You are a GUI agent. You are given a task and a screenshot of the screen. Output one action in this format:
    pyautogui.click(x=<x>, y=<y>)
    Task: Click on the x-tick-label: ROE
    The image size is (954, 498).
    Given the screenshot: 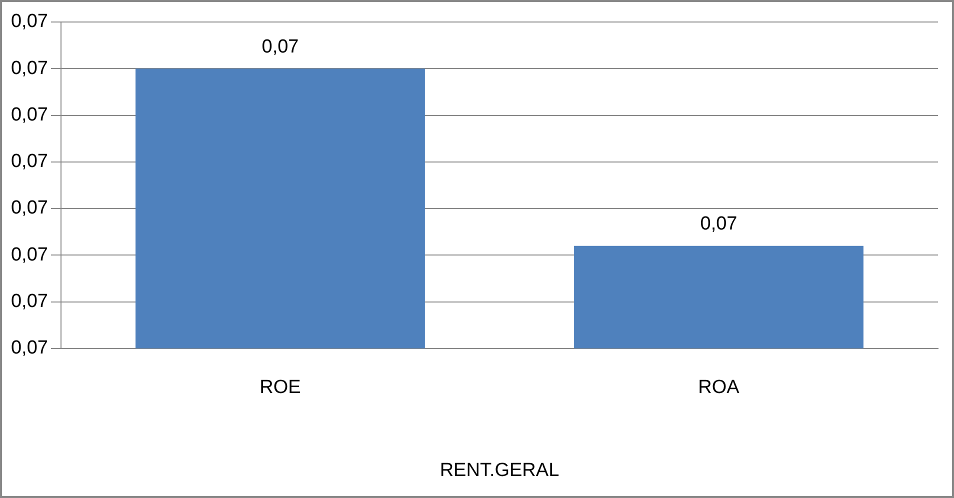 What is the action you would take?
    pyautogui.click(x=280, y=387)
    